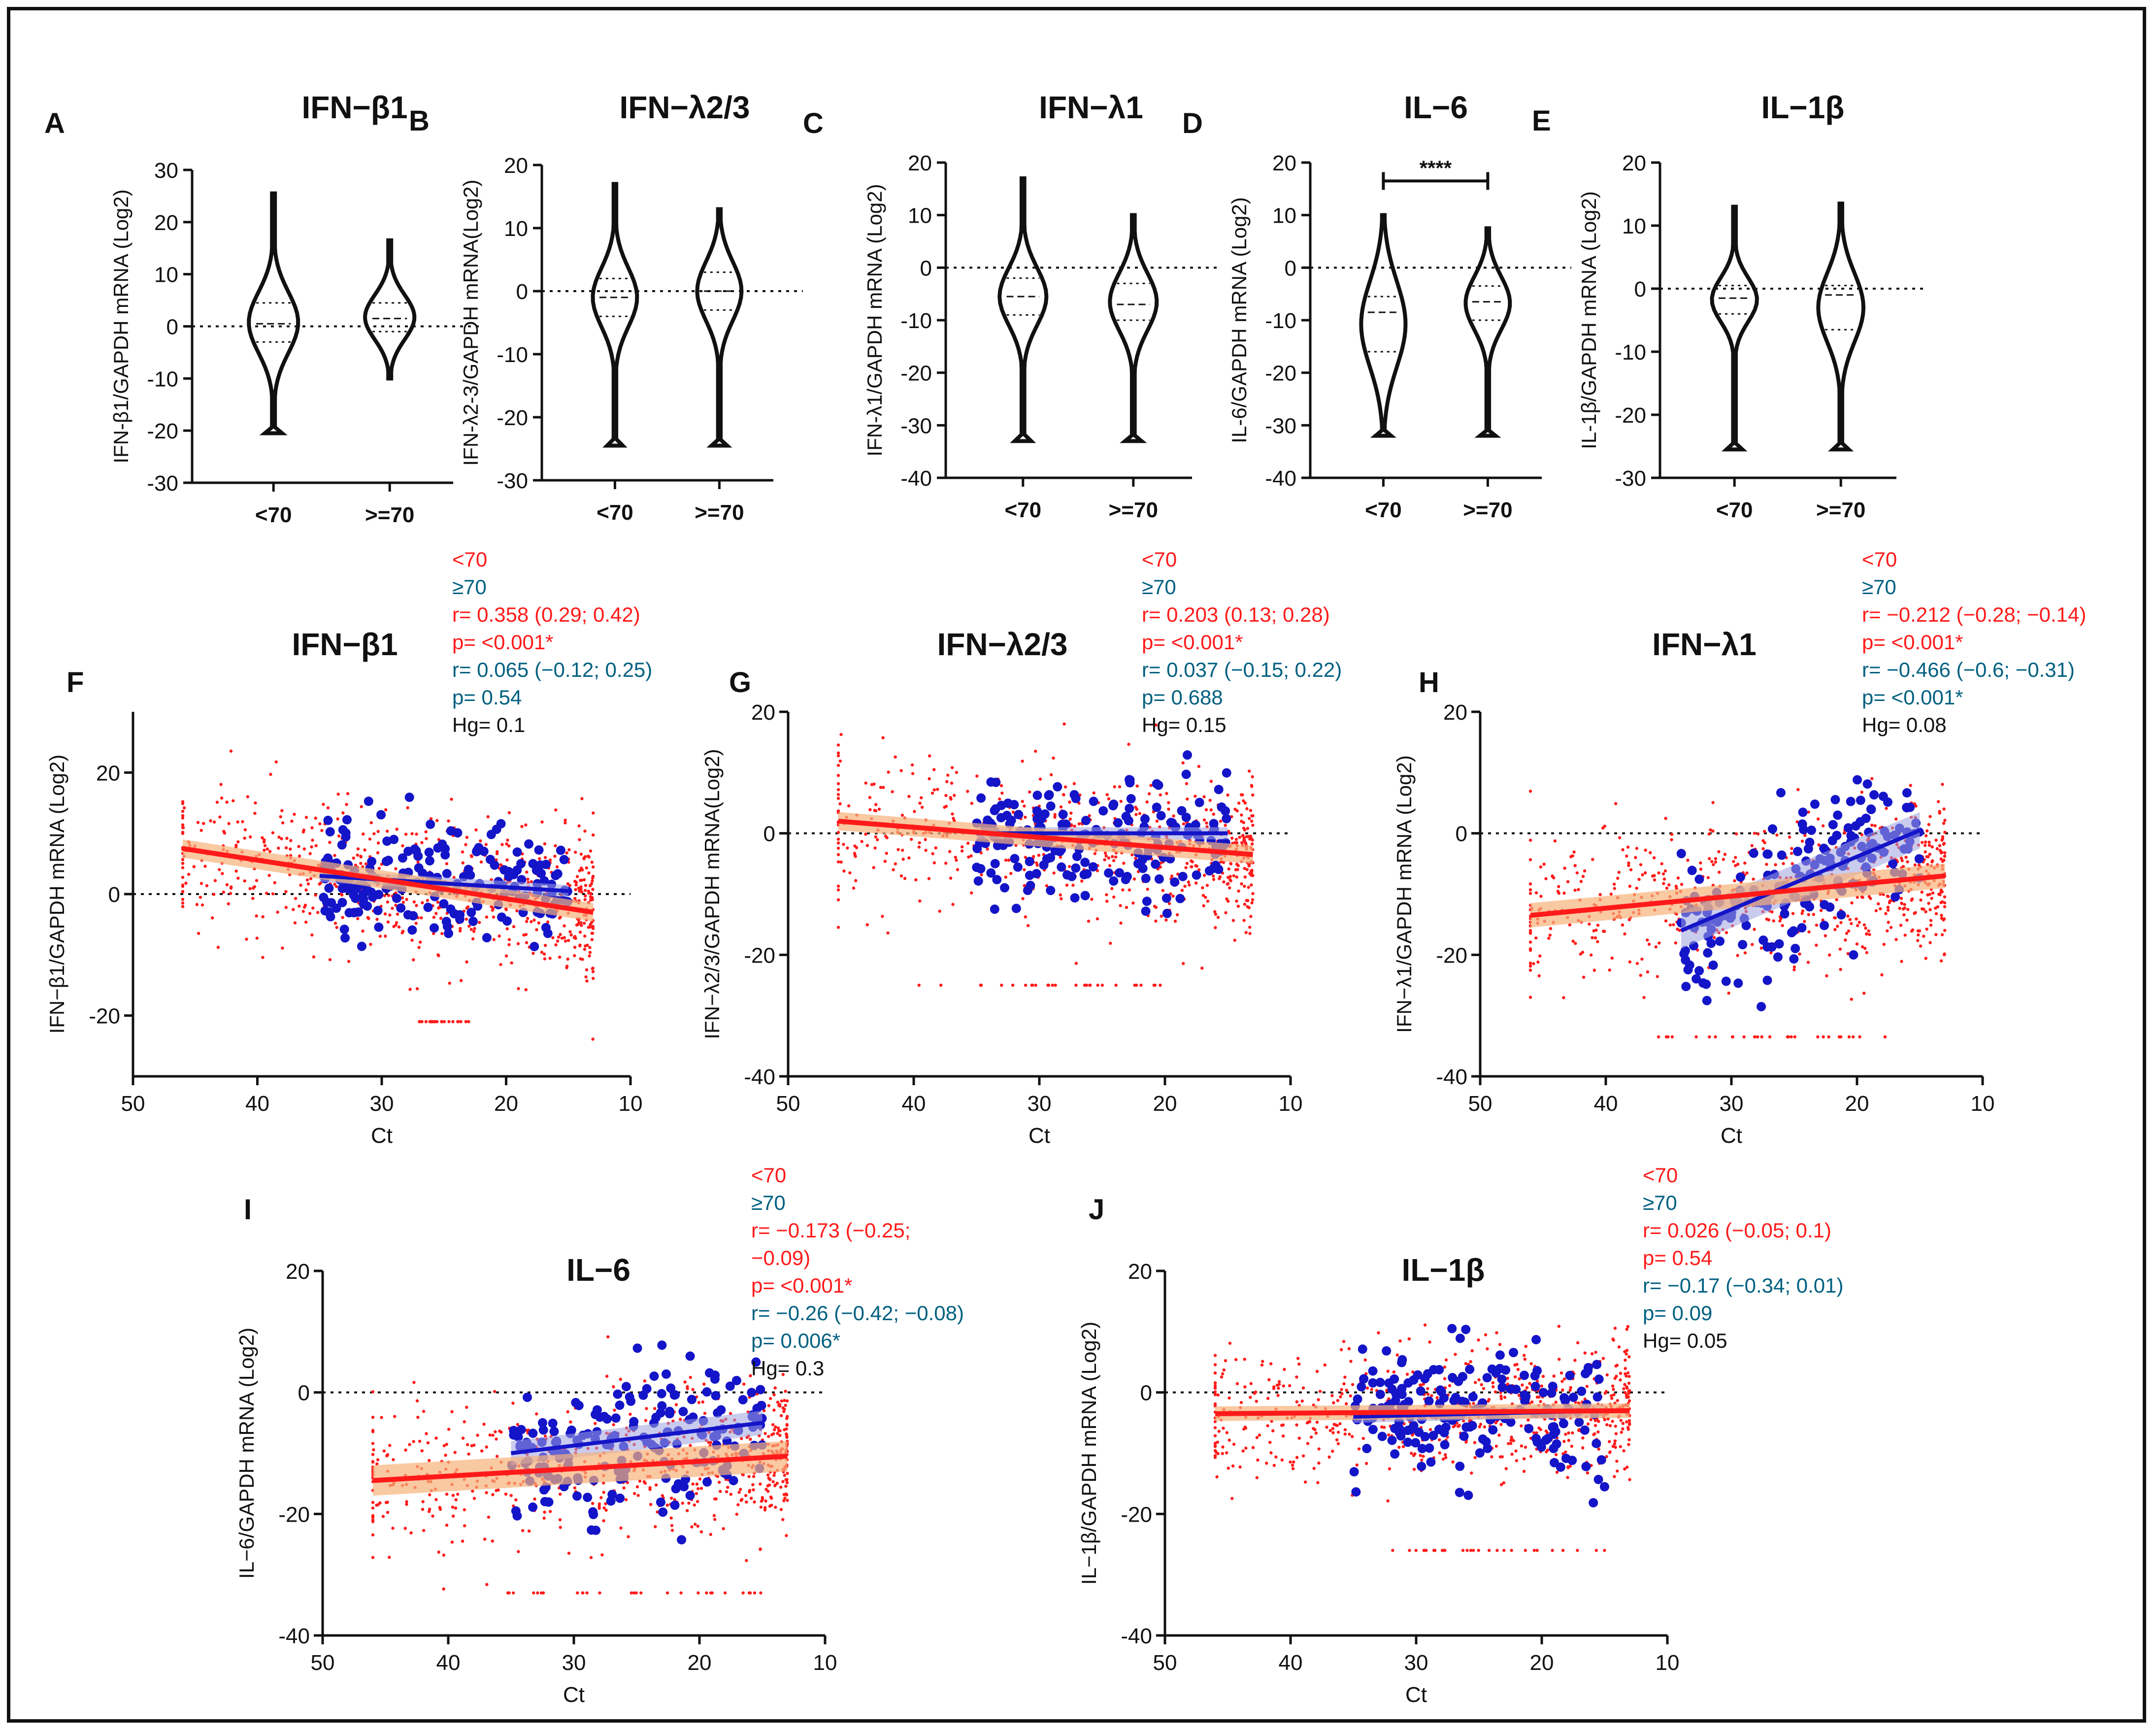 This screenshot has width=2156, height=1732. Describe the element at coordinates (1091, 107) in the screenshot. I see `chart-title-C: IFN−λ1` at that location.